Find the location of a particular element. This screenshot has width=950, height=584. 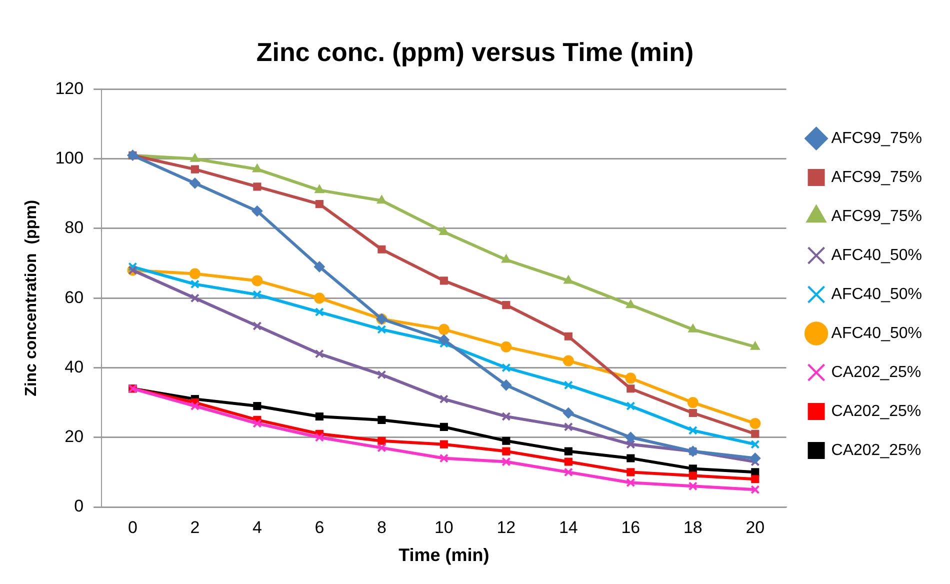

x-tick-label: 2 is located at coordinates (195, 527).